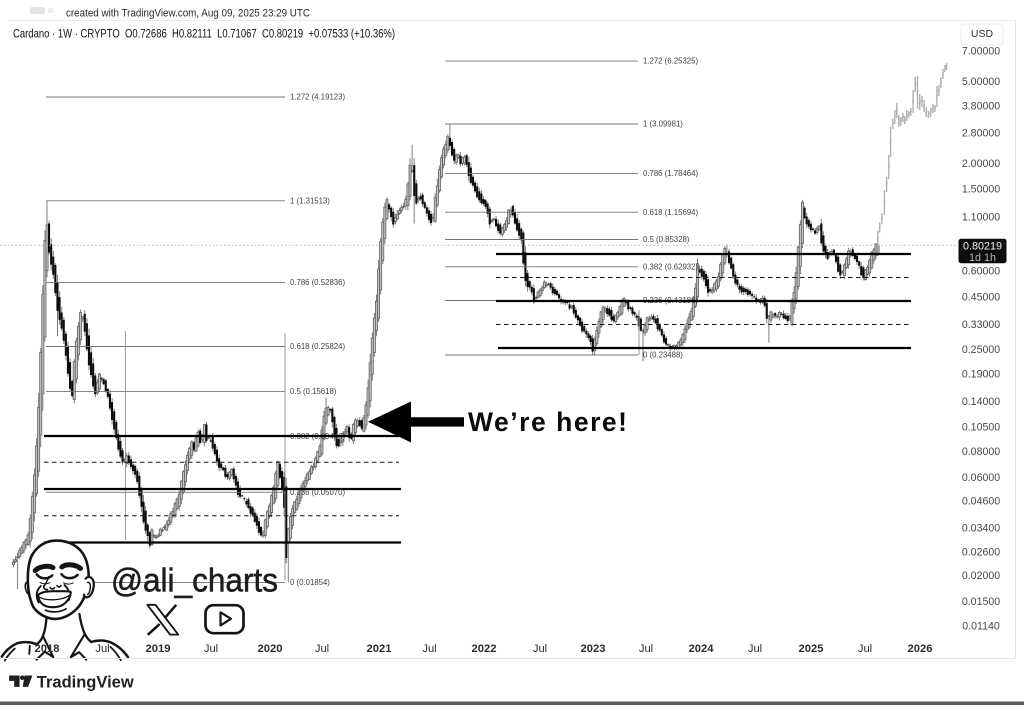 The image size is (1024, 705). What do you see at coordinates (663, 124) in the screenshot?
I see `svg-text: 1 (3.09981)` at bounding box center [663, 124].